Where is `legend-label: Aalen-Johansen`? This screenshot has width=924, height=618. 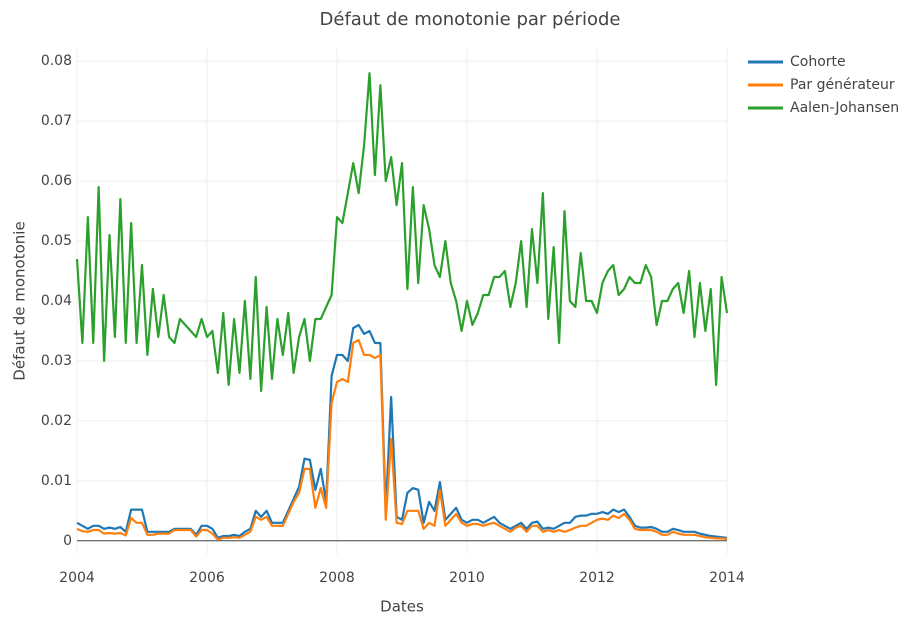
legend-label: Aalen-Johansen is located at coordinates (844, 108).